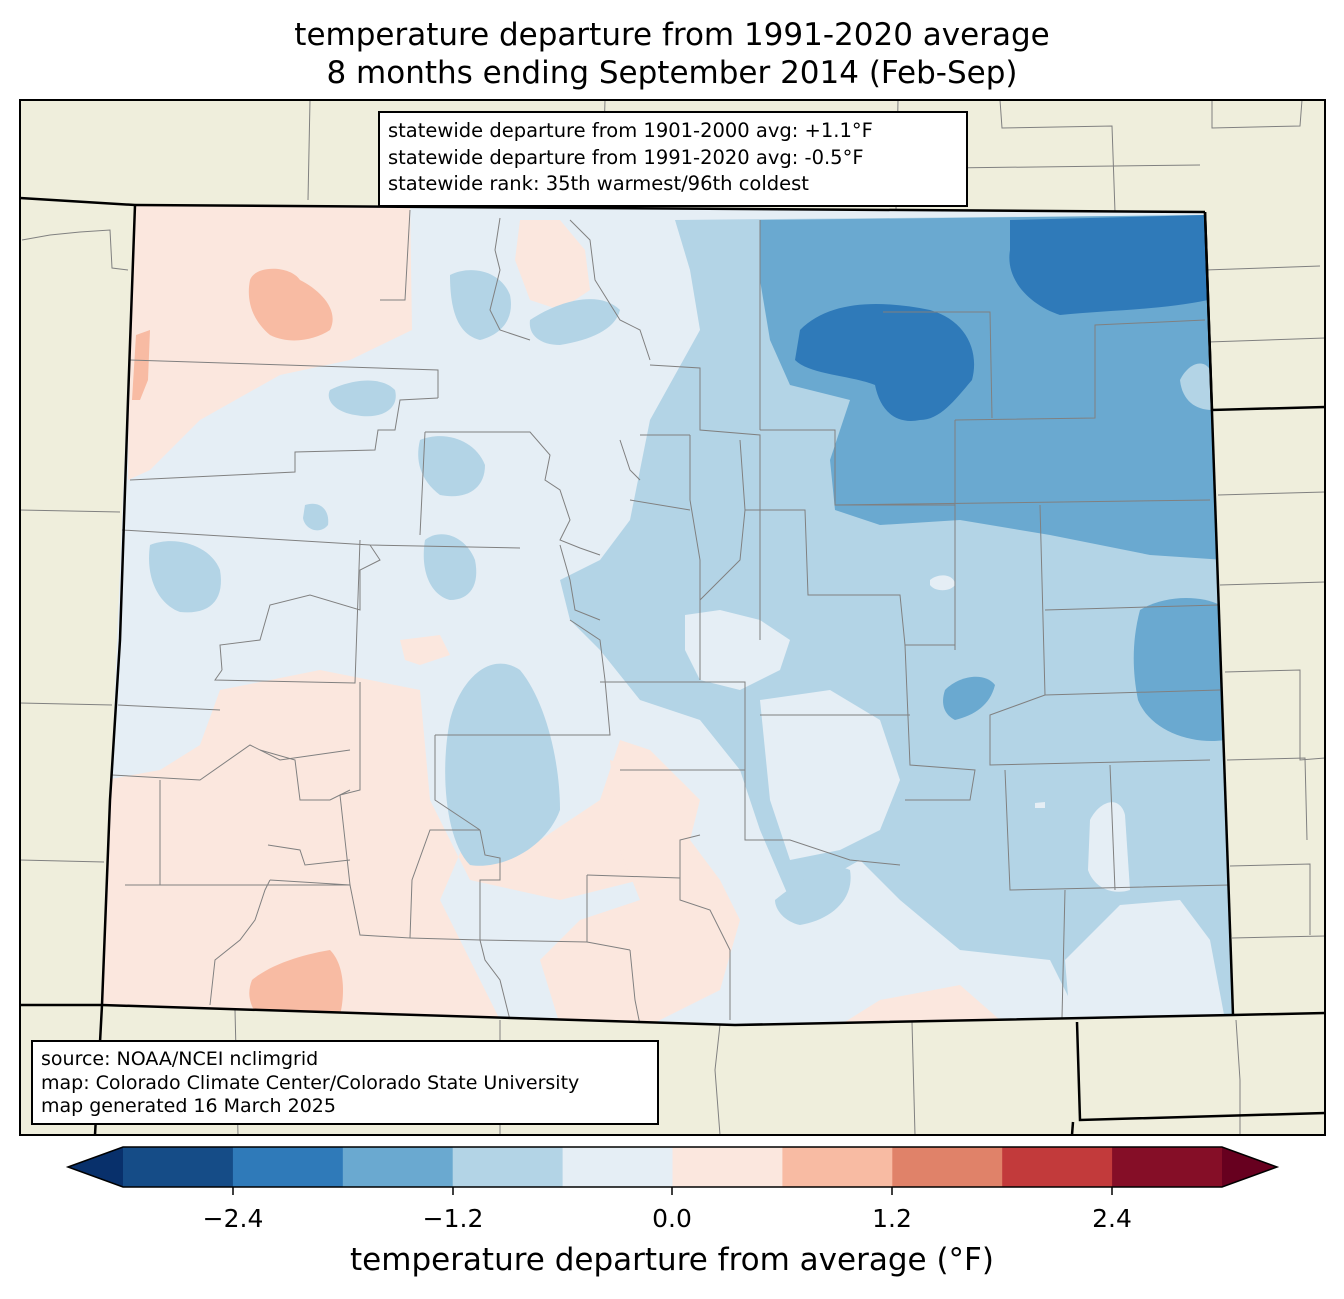 The width and height of the screenshot is (1344, 1299). Describe the element at coordinates (892, 1218) in the screenshot. I see `colorbar-tick-label: 1.2` at that location.